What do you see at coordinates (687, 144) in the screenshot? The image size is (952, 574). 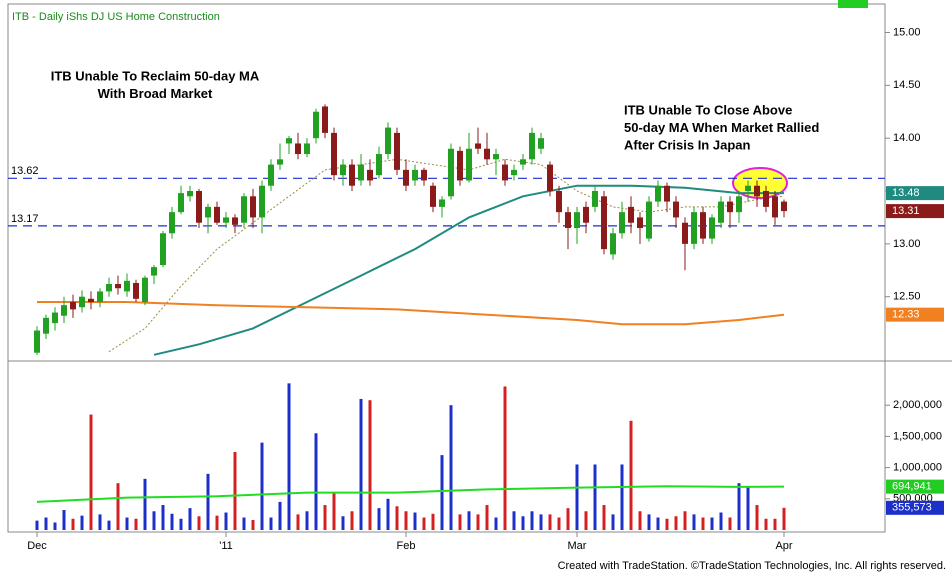 I see `annotation: After Crisis In Japan` at bounding box center [687, 144].